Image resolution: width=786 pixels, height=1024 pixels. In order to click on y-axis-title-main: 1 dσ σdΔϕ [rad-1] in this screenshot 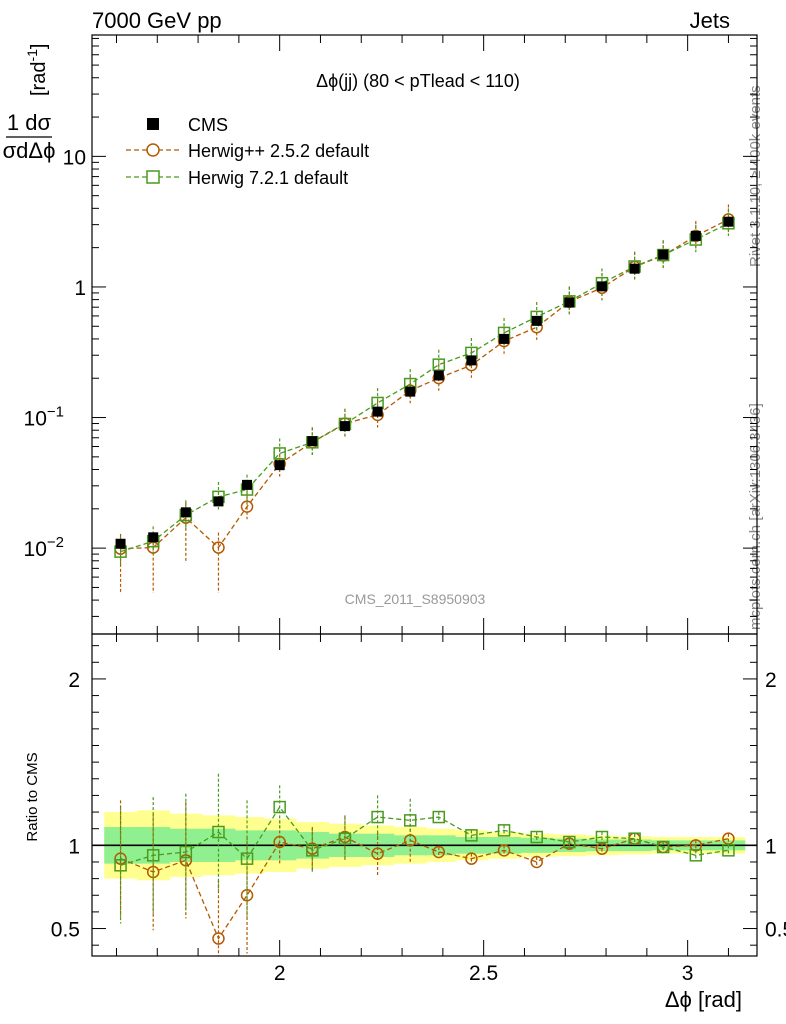, I will do `click(29, 103)`.